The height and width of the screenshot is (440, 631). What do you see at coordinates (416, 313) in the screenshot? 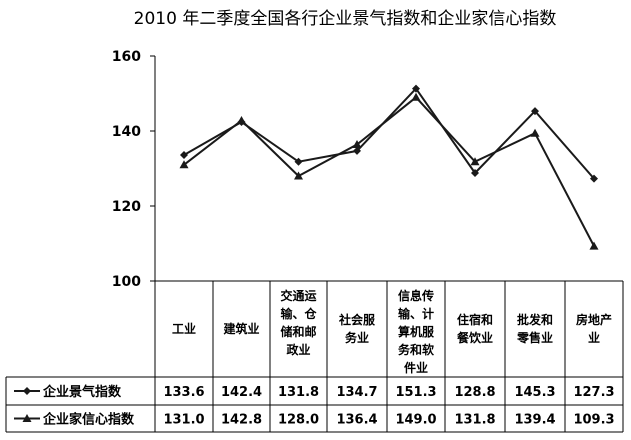
I see `category-label: 输、计` at bounding box center [416, 313].